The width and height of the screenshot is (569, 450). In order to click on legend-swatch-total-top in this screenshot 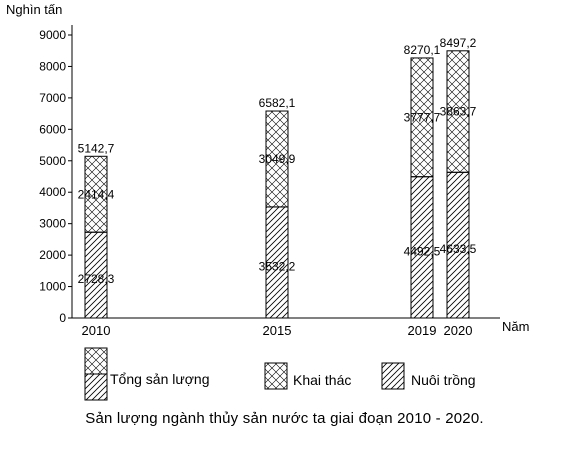, I will do `click(96, 361)`.